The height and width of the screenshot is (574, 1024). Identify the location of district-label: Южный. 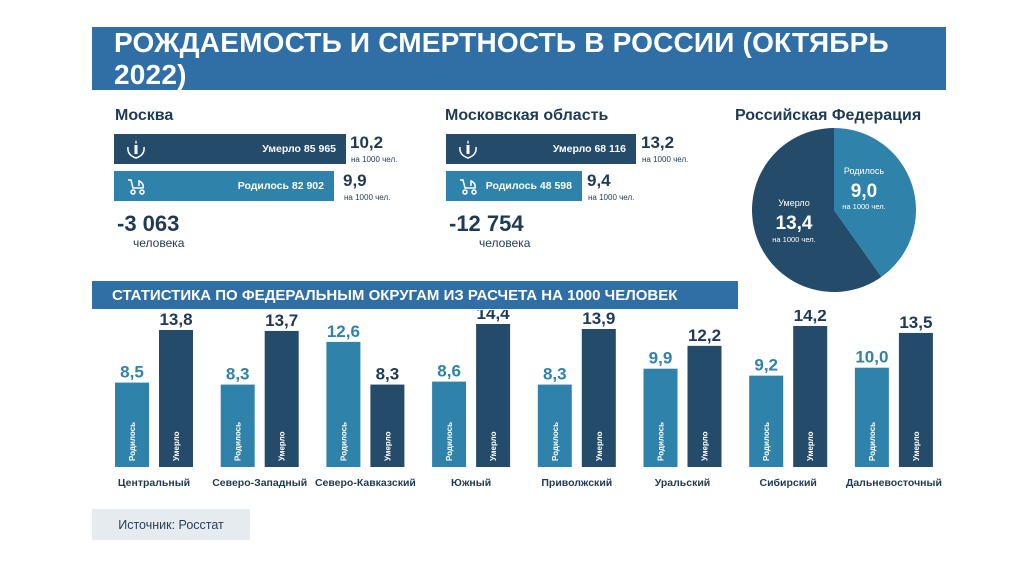
(471, 483).